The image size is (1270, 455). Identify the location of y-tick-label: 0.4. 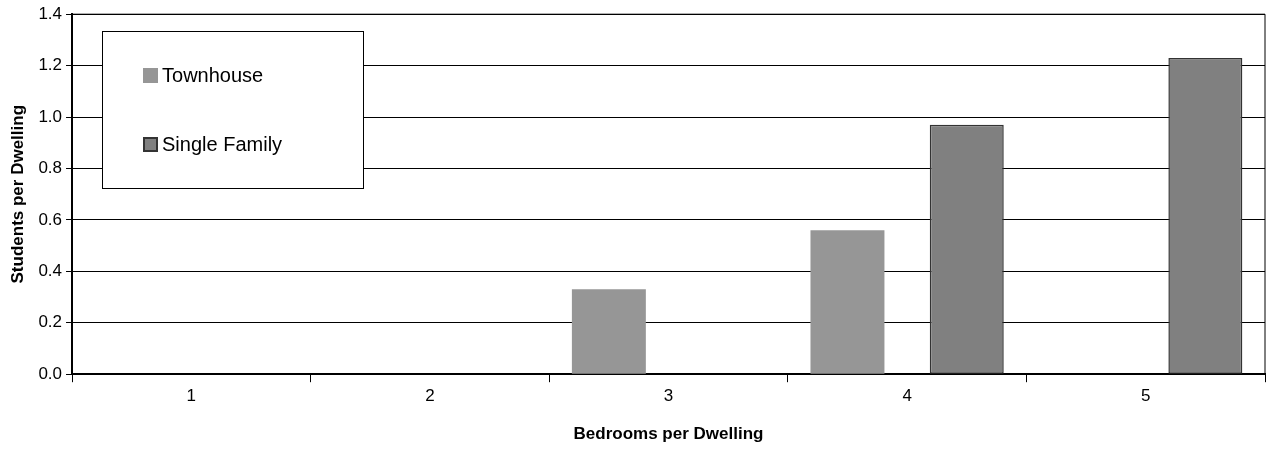
(50, 271).